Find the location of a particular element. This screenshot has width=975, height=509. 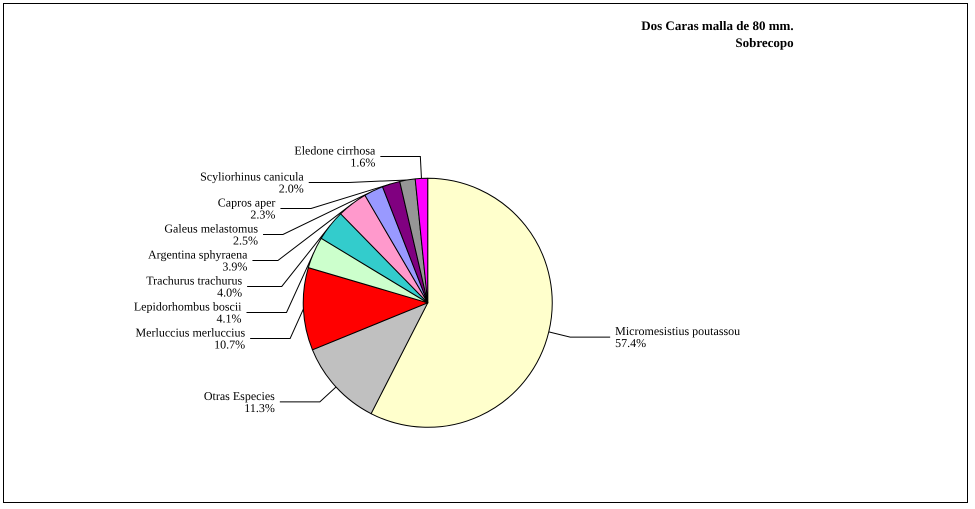

slice-label: Capros aper is located at coordinates (247, 202).